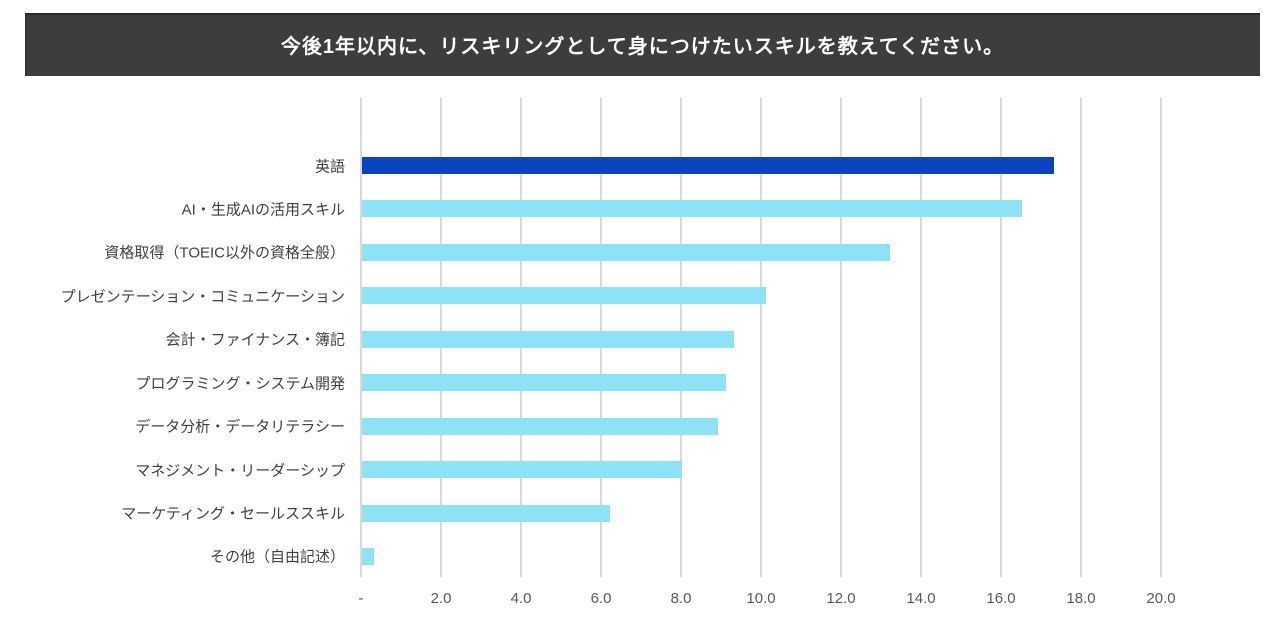  What do you see at coordinates (1001, 598) in the screenshot?
I see `x-axis-tick-label: 16.0` at bounding box center [1001, 598].